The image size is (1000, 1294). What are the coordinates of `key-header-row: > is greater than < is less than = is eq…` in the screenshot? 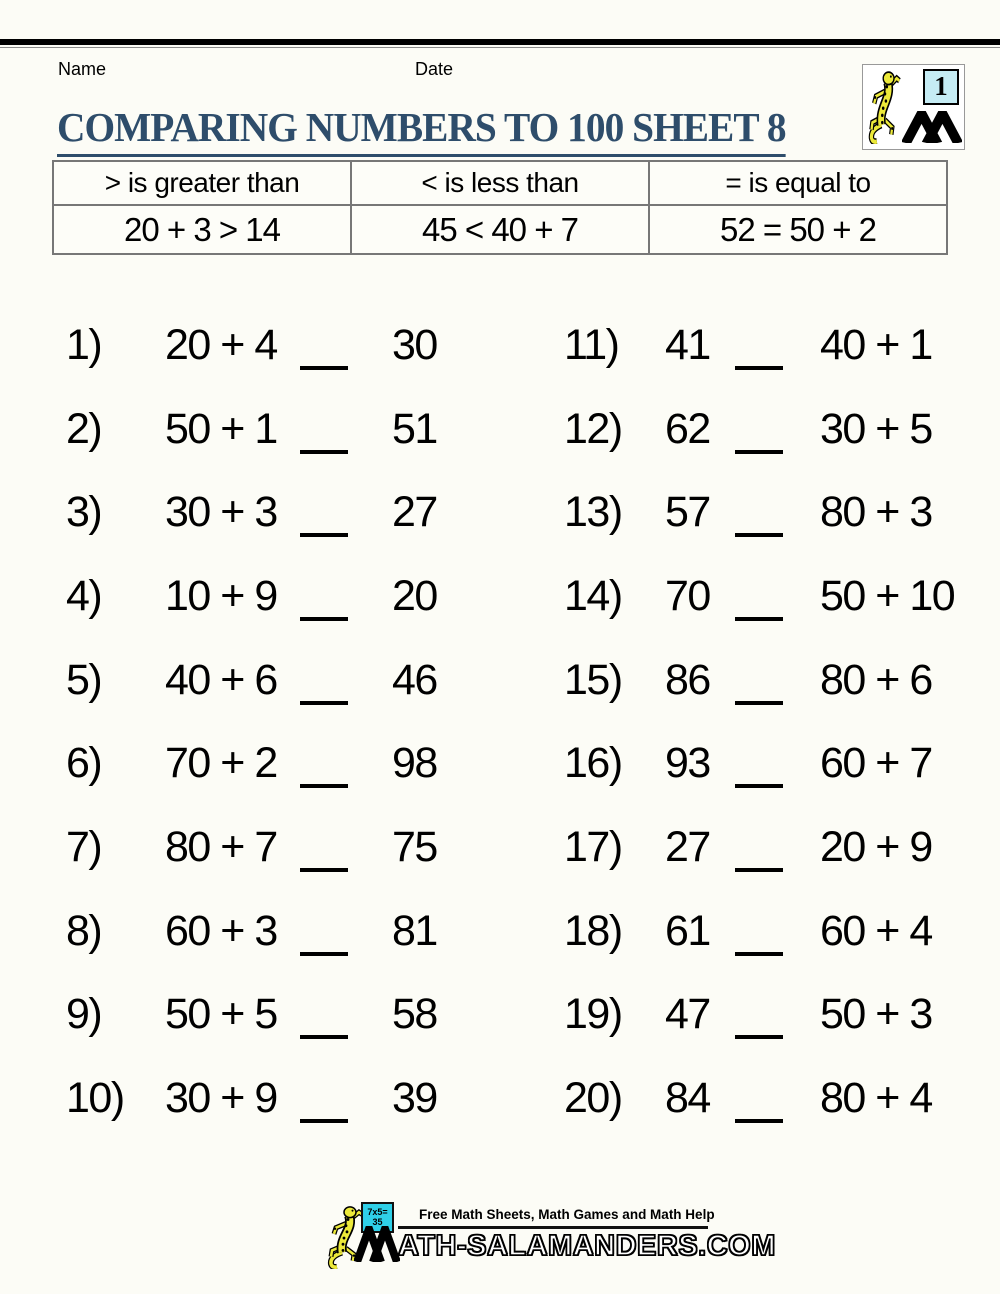 It's located at (500, 183).